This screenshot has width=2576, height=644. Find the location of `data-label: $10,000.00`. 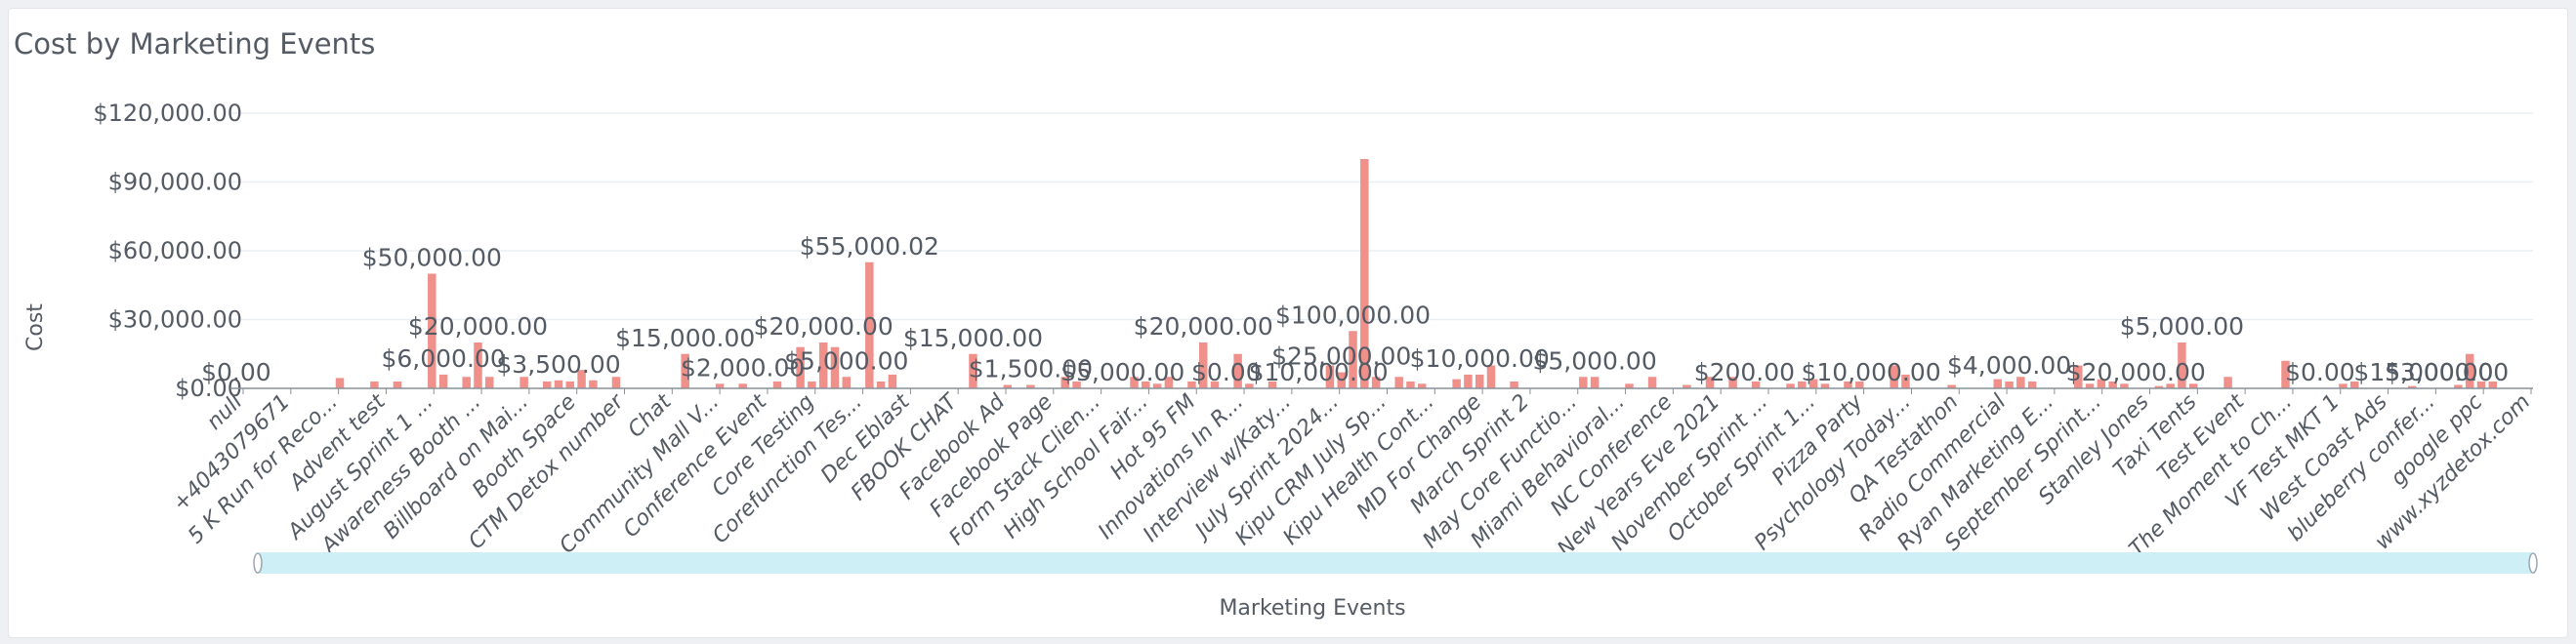

data-label: $10,000.00 is located at coordinates (1319, 372).